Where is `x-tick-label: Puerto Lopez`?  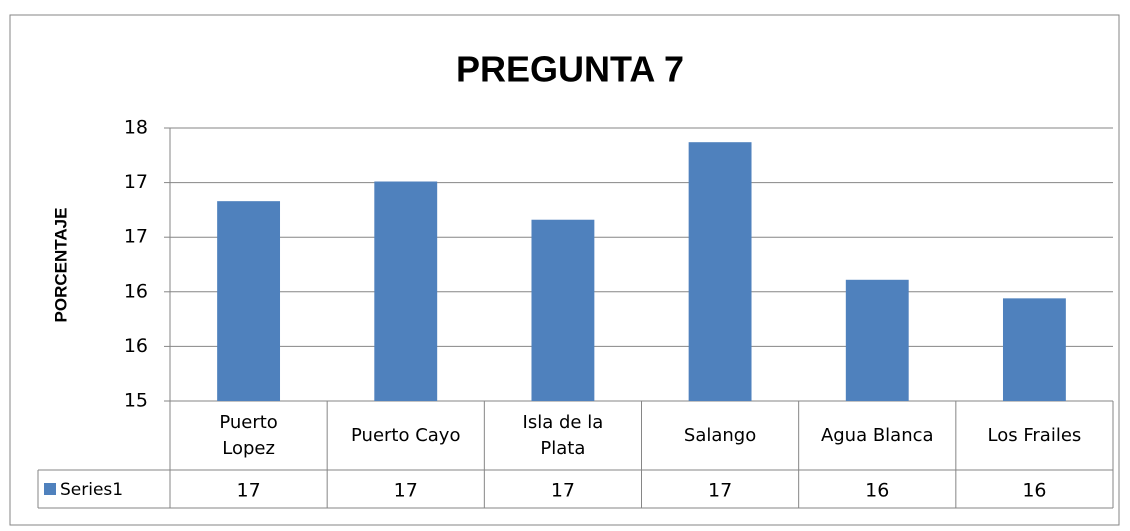 x-tick-label: Puerto Lopez is located at coordinates (248, 435).